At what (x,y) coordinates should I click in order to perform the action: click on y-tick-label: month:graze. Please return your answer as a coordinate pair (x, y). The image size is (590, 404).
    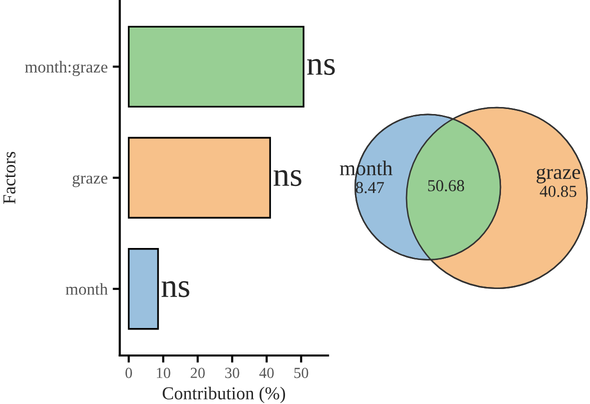
    Looking at the image, I should click on (66, 68).